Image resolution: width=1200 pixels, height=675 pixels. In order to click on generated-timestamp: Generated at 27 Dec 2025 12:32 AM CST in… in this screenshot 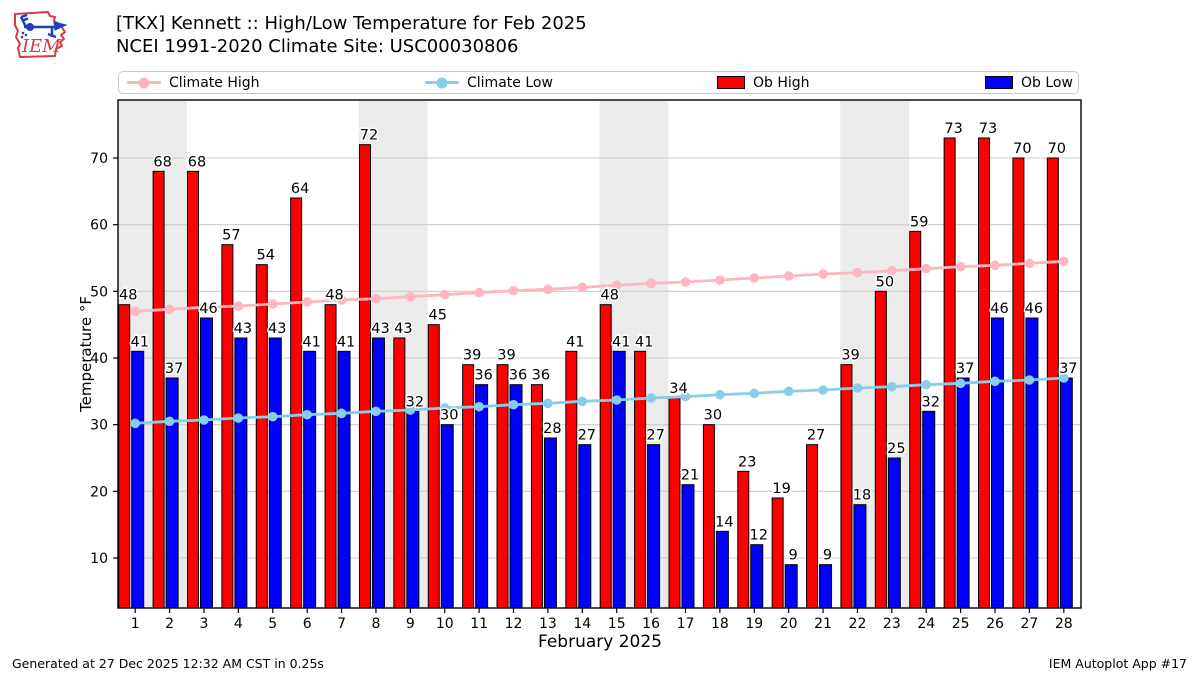, I will do `click(168, 663)`.